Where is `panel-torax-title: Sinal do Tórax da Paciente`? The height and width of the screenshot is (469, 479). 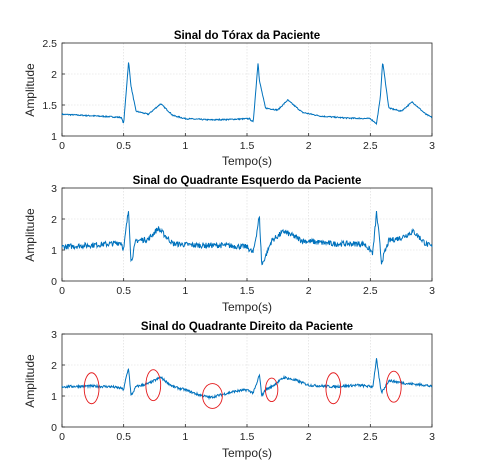 panel-torax-title: Sinal do Tórax da Paciente is located at coordinates (247, 36).